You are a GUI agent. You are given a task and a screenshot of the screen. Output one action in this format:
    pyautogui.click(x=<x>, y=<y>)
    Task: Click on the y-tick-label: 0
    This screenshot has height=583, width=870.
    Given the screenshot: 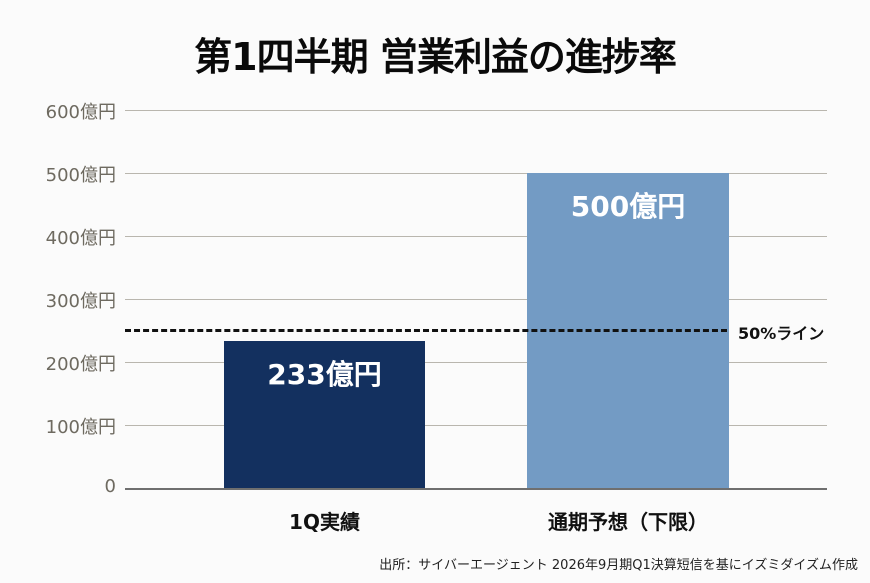 What is the action you would take?
    pyautogui.click(x=110, y=486)
    